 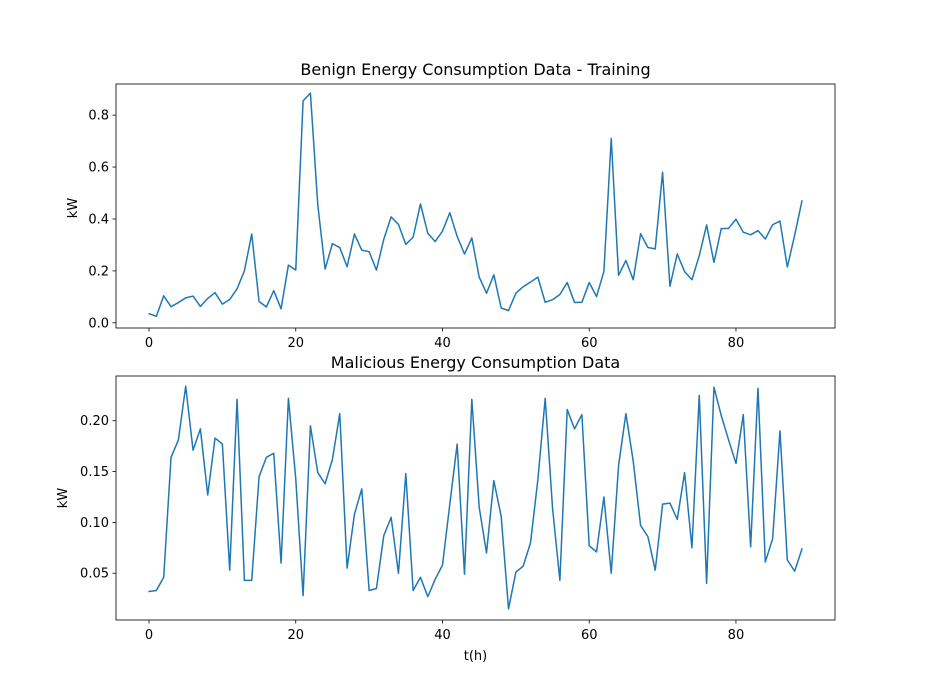 I want to click on malicious-chart-title: Malicious Energy Consumption Data, so click(x=475, y=362).